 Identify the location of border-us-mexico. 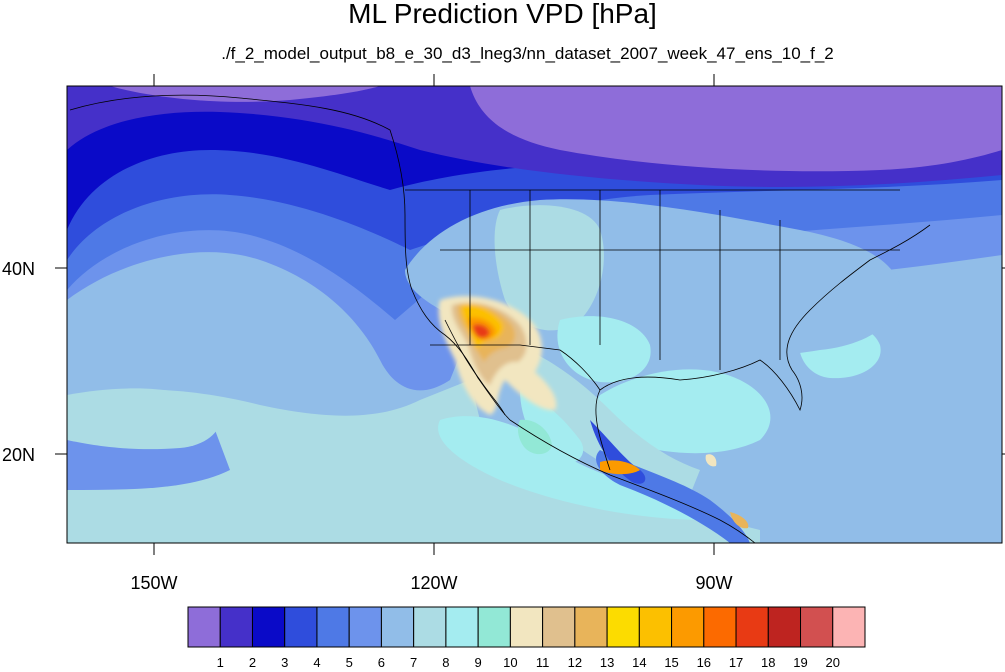
(515, 367).